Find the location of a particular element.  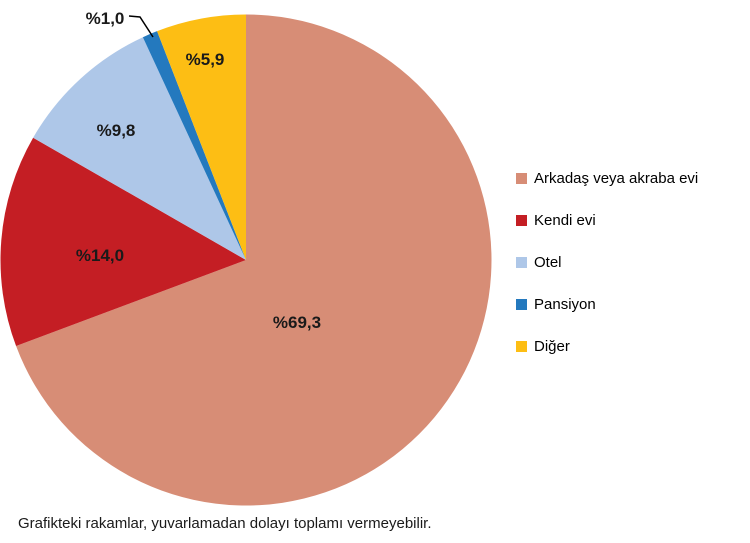

pie-slice-otel is located at coordinates (139, 149).